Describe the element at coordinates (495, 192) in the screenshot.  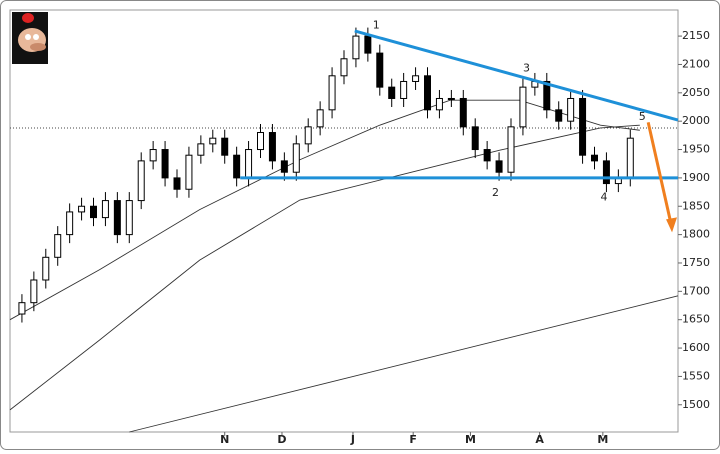
I see `annotation: 2` at that location.